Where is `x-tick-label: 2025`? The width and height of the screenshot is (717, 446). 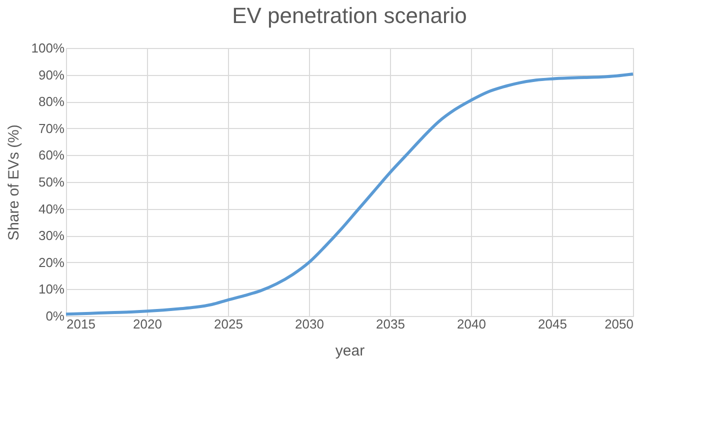 x-tick-label: 2025 is located at coordinates (228, 324).